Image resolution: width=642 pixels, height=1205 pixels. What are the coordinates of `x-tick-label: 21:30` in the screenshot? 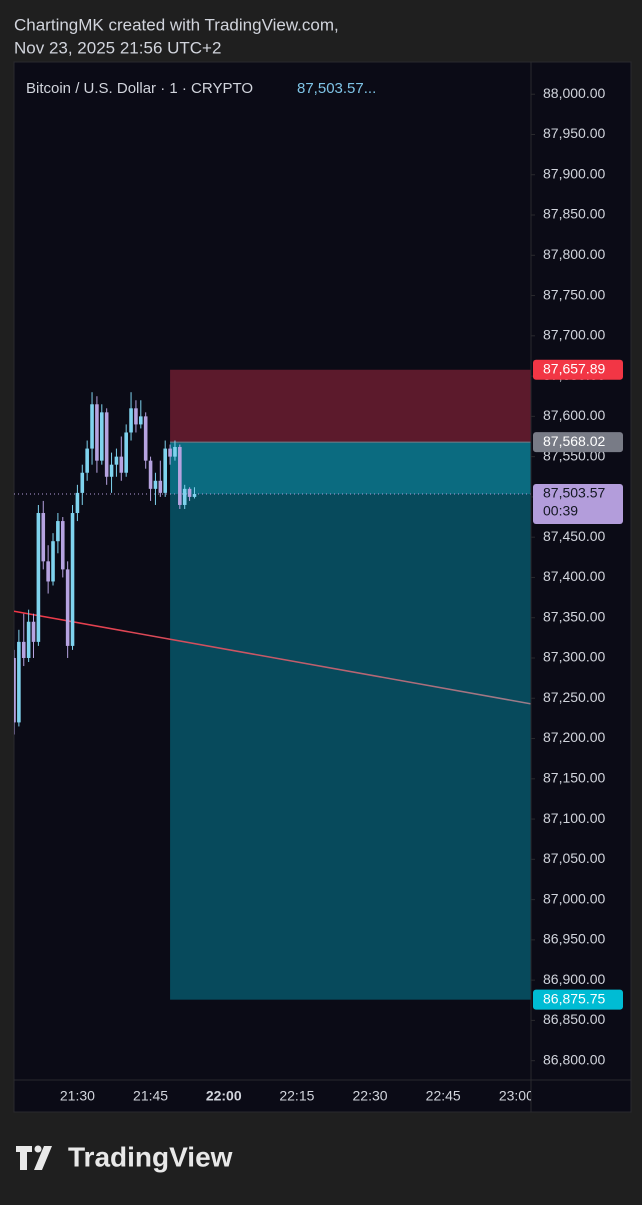 It's located at (77, 1096).